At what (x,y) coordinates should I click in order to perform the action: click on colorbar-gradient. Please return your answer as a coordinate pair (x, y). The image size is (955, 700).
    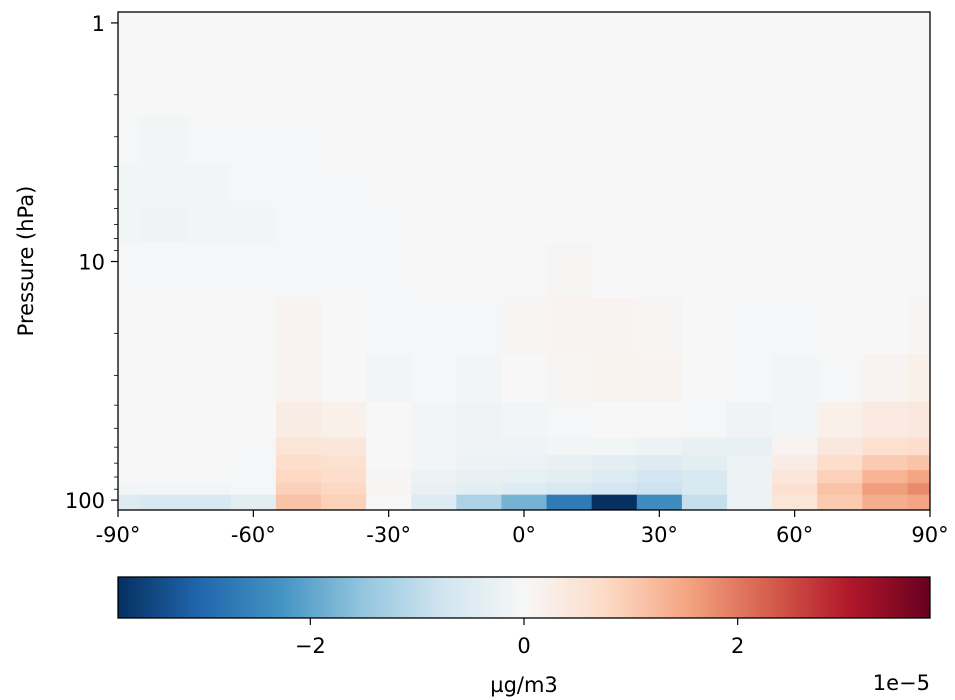
    Looking at the image, I should click on (524, 597).